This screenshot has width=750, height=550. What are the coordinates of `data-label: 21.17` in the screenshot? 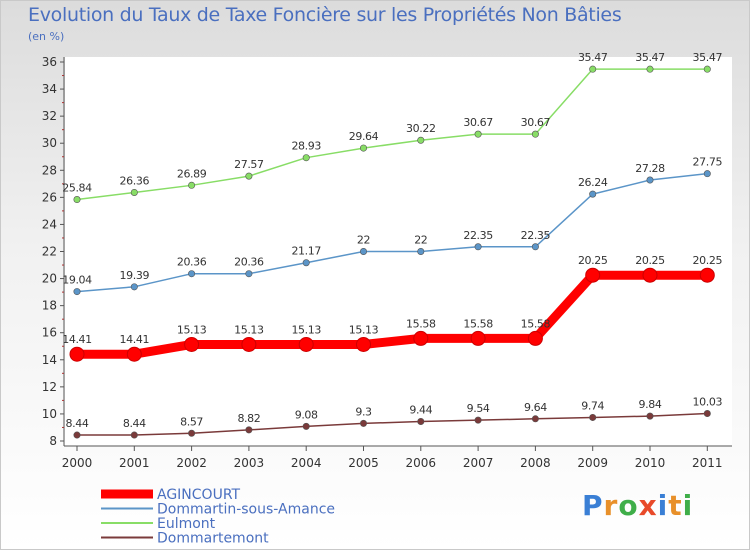 It's located at (306, 251).